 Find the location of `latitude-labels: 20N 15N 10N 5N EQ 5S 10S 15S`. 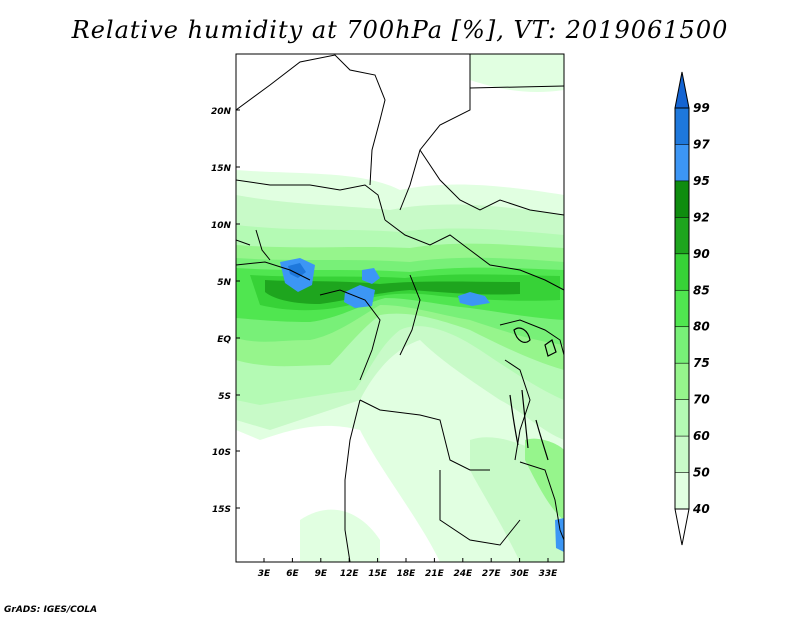

latitude-labels: 20N 15N 10N 5N EQ 5S 10S 15S is located at coordinates (225, 311).